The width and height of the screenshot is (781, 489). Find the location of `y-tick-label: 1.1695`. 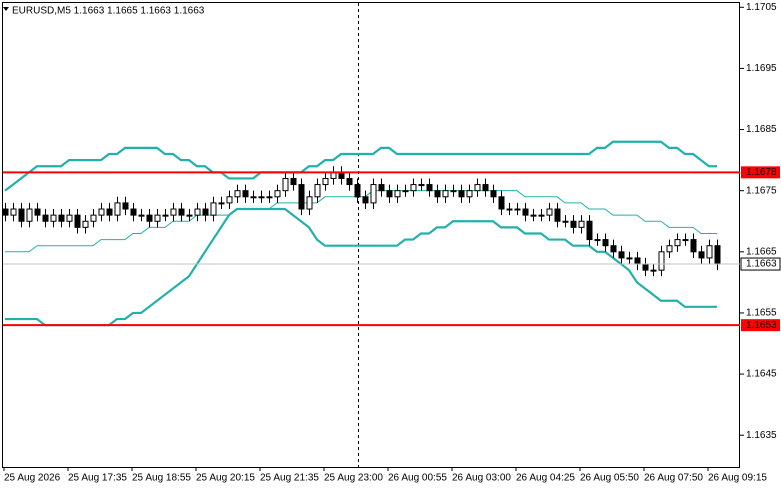

y-tick-label: 1.1695 is located at coordinates (761, 68).